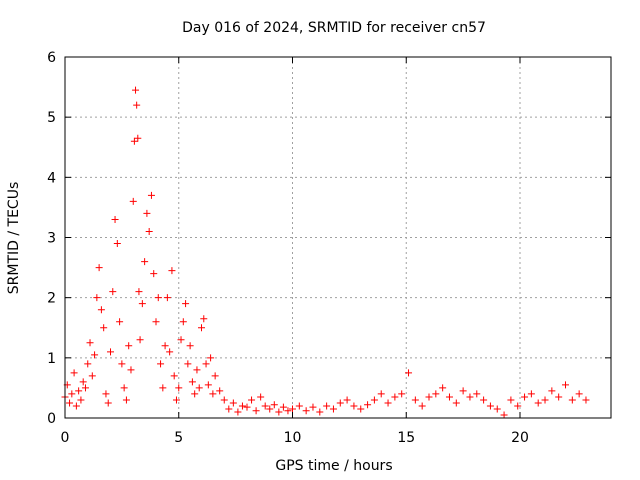 Image resolution: width=640 pixels, height=480 pixels. Describe the element at coordinates (333, 466) in the screenshot. I see `x-axis-label: GPS time / hours` at that location.